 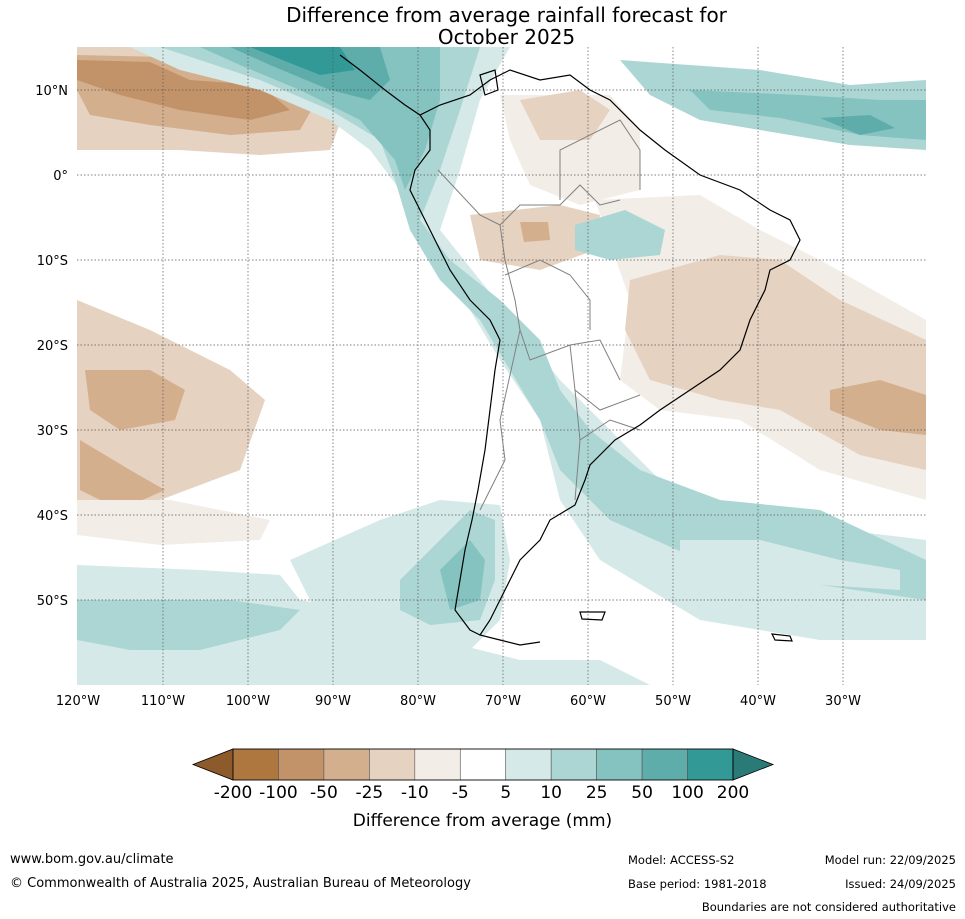 I want to click on lat-label: 20°S, so click(x=52, y=346).